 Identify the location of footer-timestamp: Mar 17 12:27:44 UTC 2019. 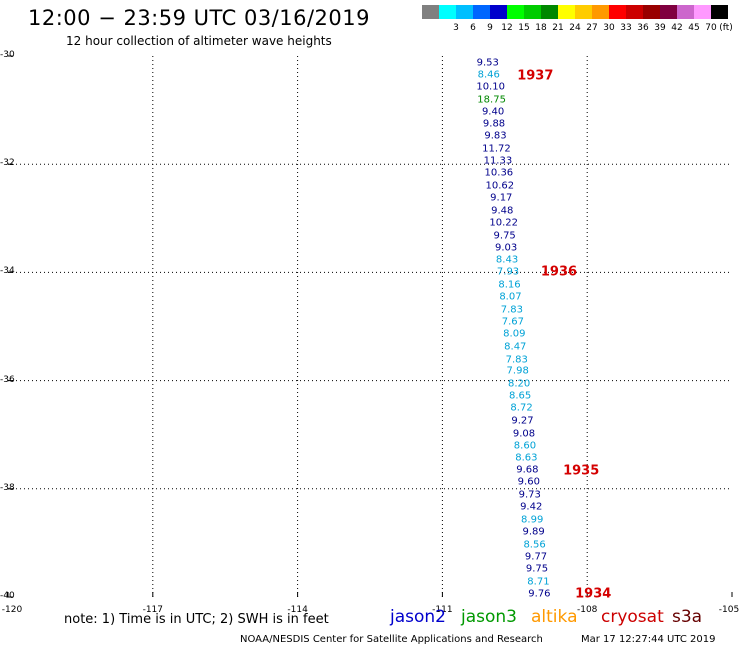
(648, 639).